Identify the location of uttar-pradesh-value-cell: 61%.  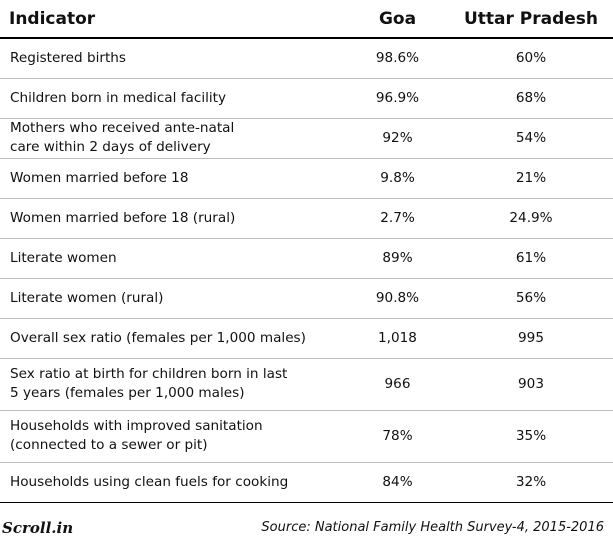
(529, 258).